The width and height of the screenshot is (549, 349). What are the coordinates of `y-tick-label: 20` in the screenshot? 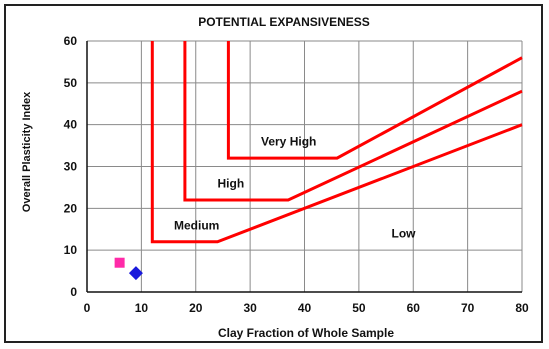 It's located at (71, 208).